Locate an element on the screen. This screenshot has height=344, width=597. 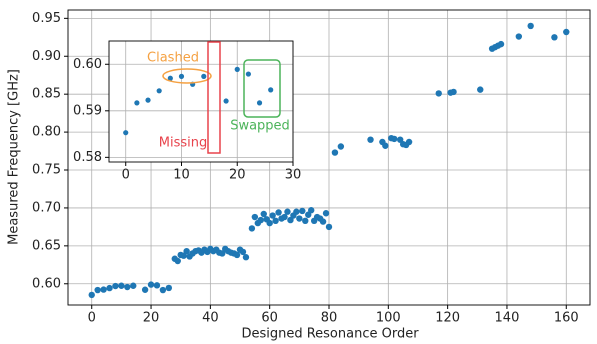
x-tick-label: 120 is located at coordinates (447, 318).